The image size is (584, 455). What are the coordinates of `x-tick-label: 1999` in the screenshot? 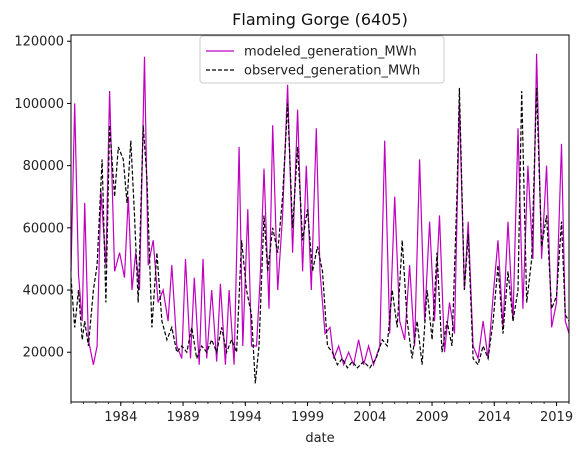 It's located at (307, 417).